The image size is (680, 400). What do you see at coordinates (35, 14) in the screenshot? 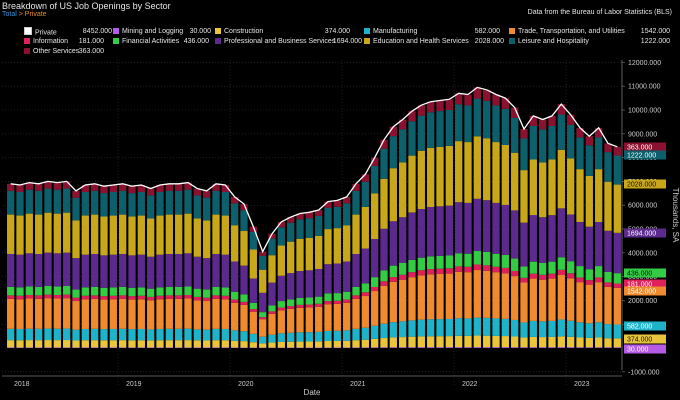
I see `breadcrumb-private: Private` at bounding box center [35, 14].